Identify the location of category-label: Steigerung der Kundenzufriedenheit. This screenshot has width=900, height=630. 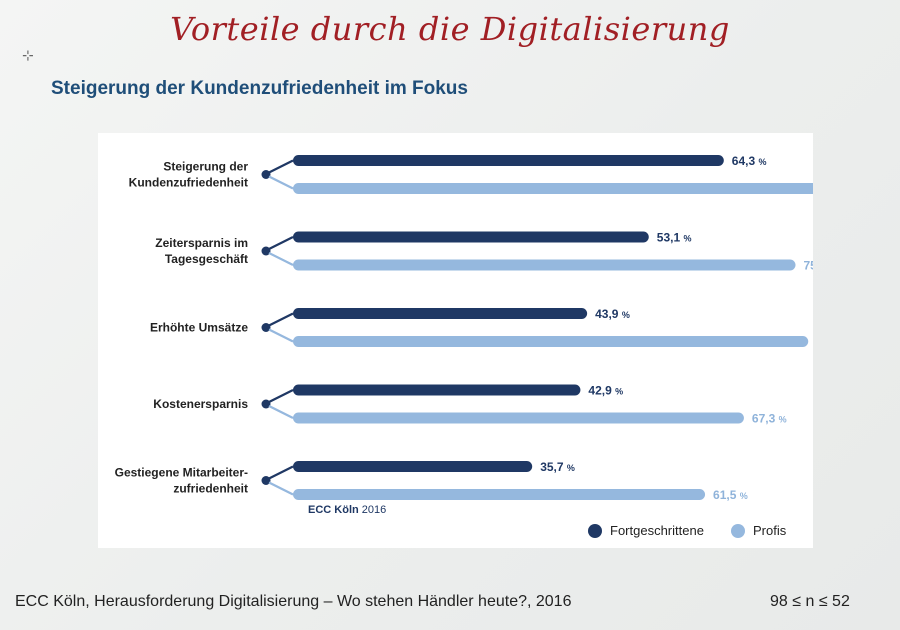
(189, 175).